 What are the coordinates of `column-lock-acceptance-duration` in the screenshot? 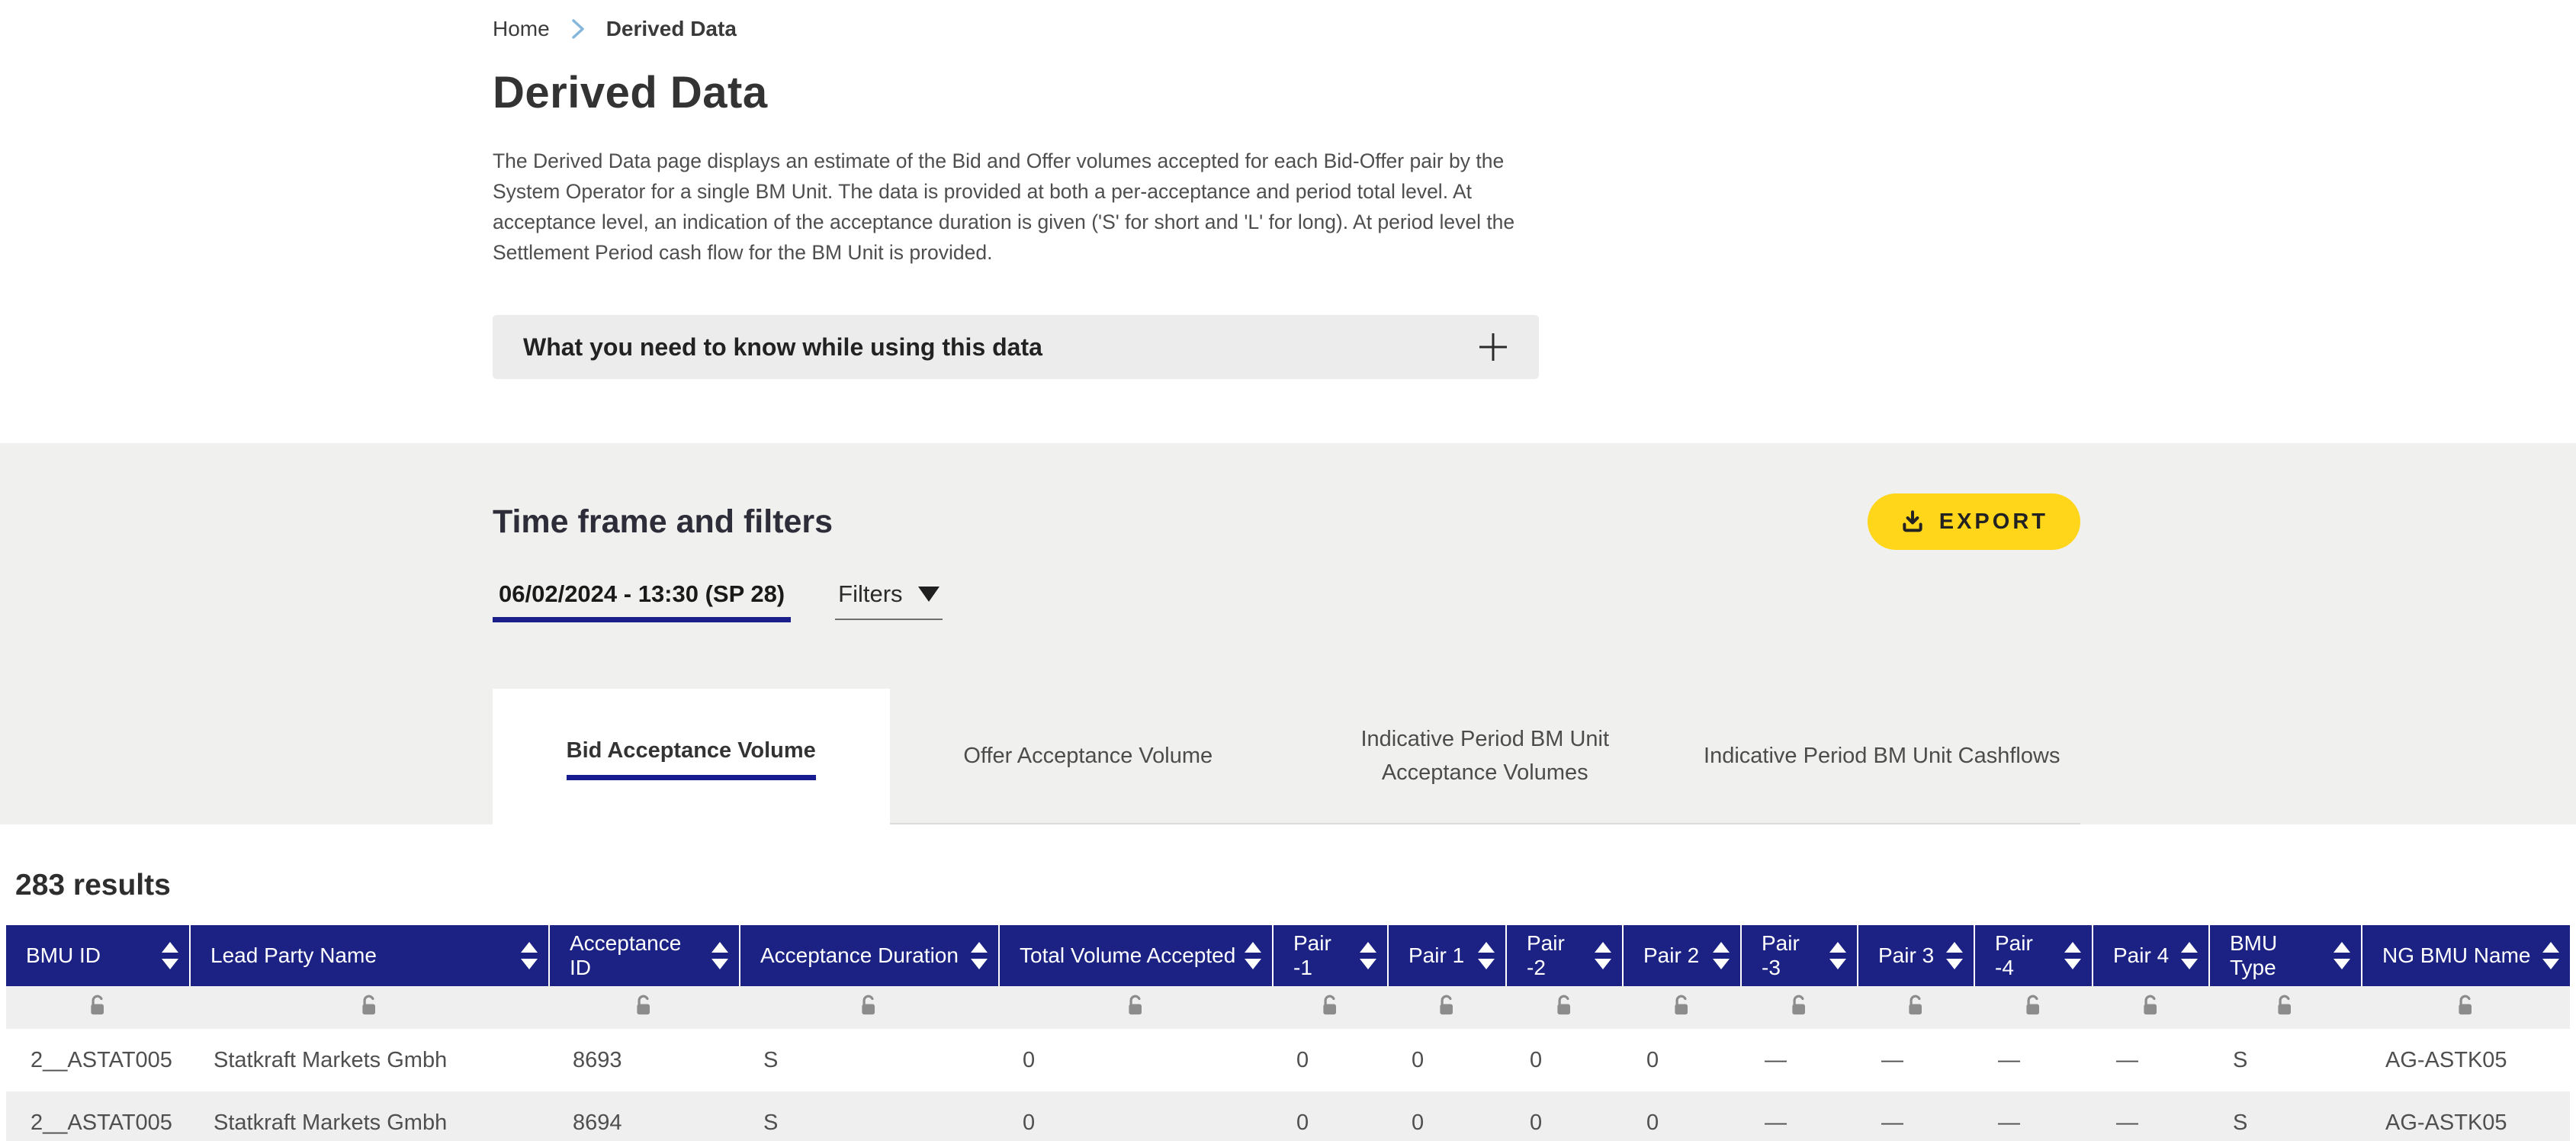 It's located at (868, 1007).